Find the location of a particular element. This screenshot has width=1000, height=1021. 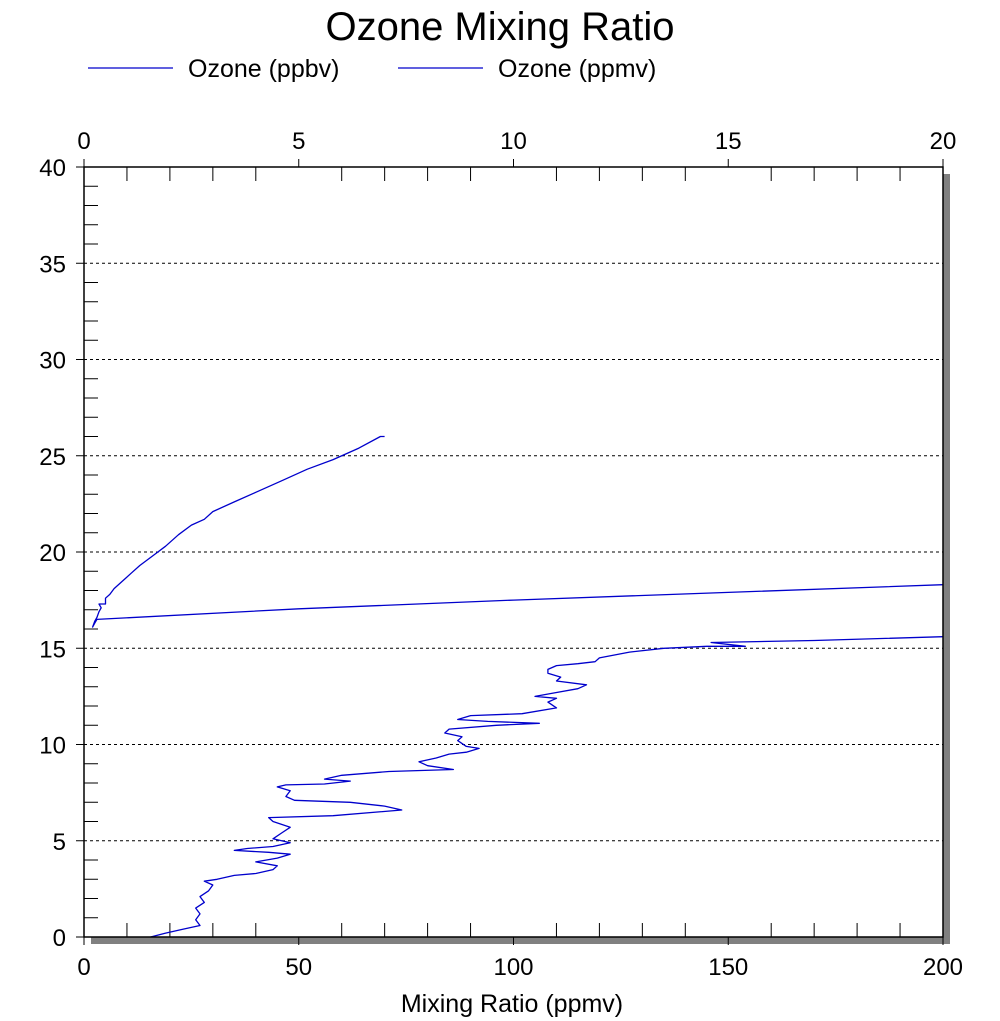

y-tick-label: 30 is located at coordinates (52, 361).